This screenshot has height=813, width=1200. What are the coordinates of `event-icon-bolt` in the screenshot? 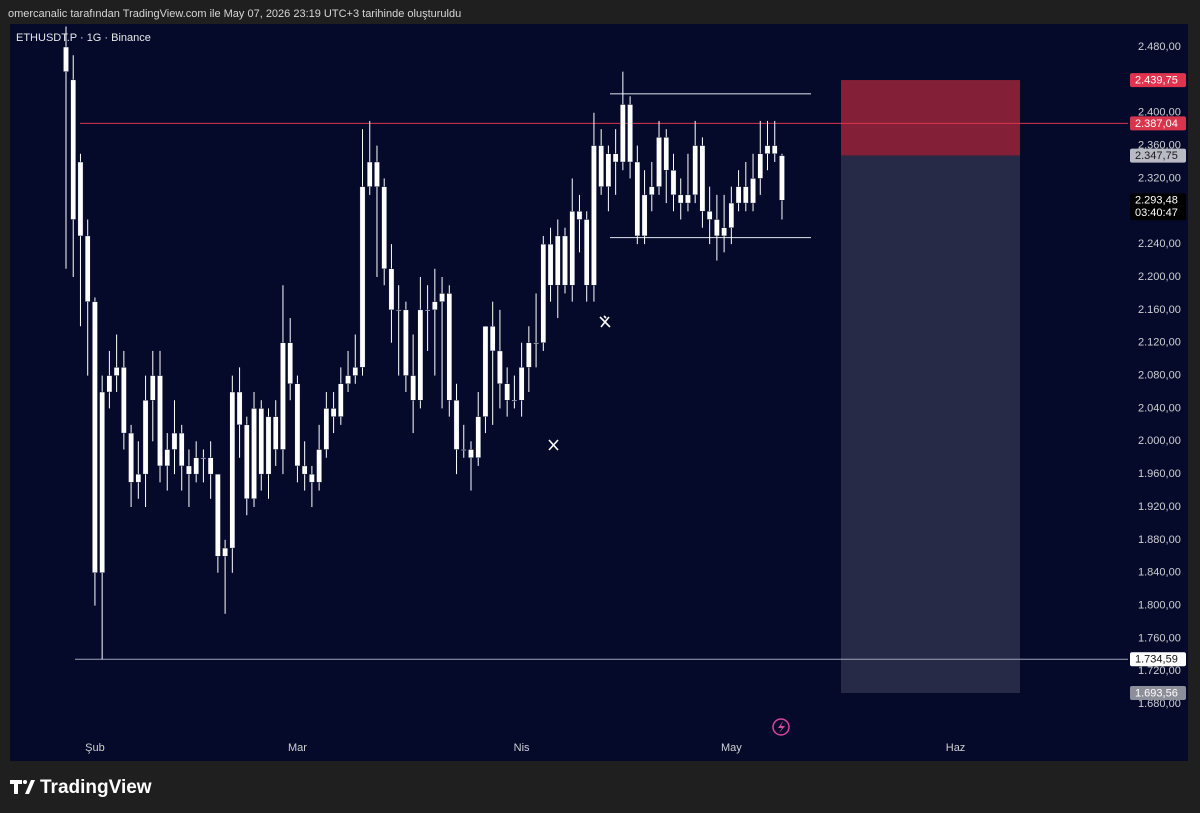 It's located at (781, 727).